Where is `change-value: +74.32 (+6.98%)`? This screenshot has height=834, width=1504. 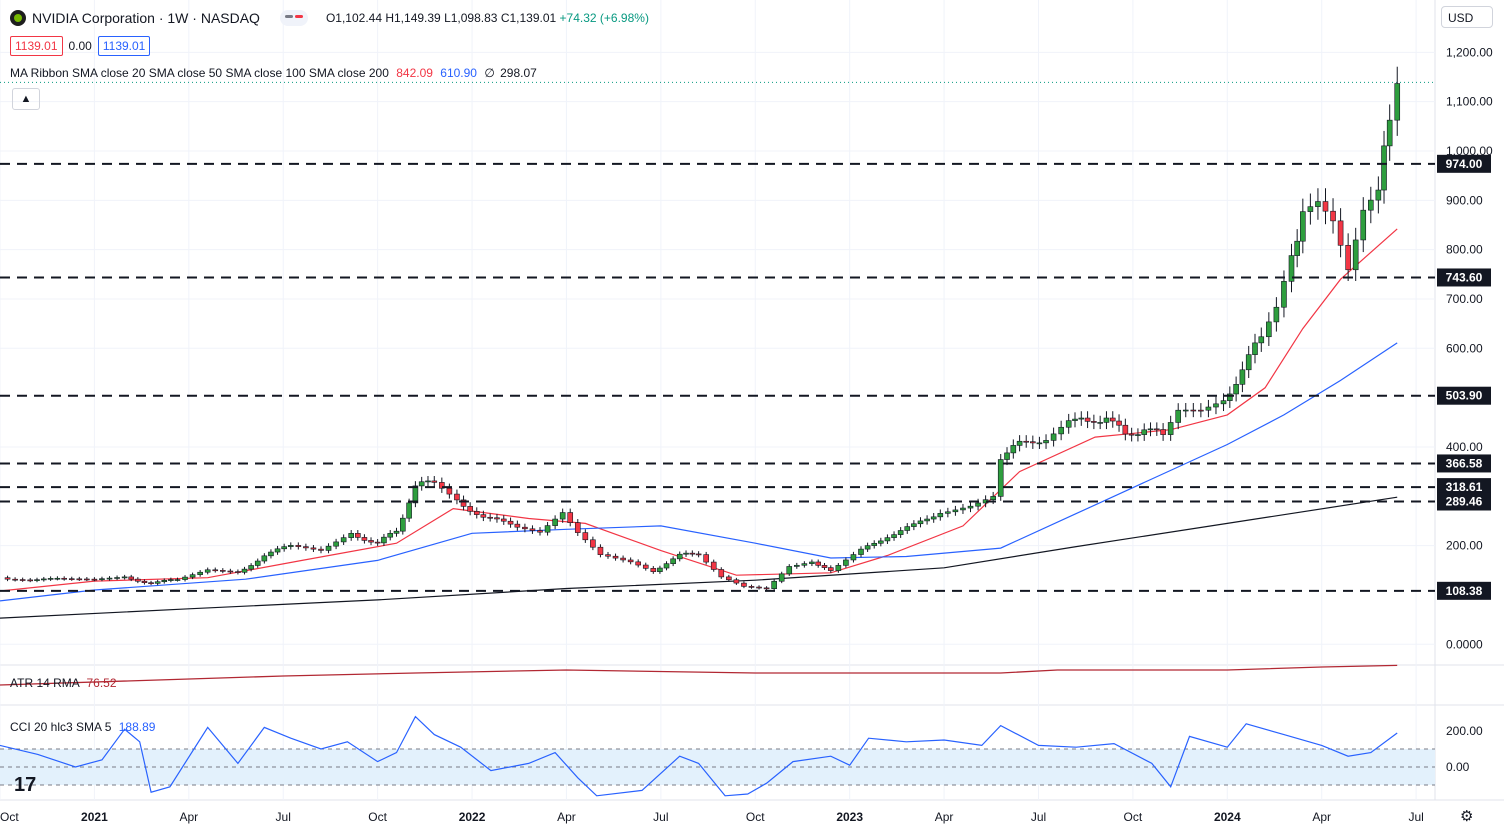 change-value: +74.32 (+6.98%) is located at coordinates (604, 18).